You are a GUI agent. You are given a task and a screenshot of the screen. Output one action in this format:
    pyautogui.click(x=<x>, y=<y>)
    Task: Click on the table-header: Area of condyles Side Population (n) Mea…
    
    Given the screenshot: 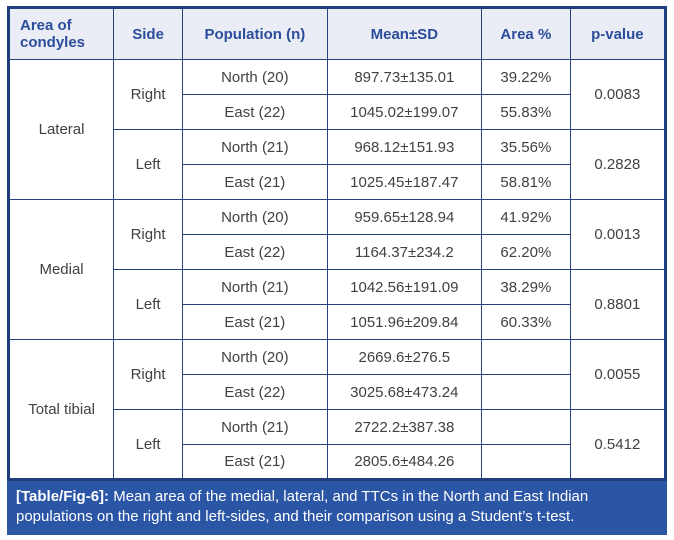 What is the action you would take?
    pyautogui.click(x=337, y=33)
    